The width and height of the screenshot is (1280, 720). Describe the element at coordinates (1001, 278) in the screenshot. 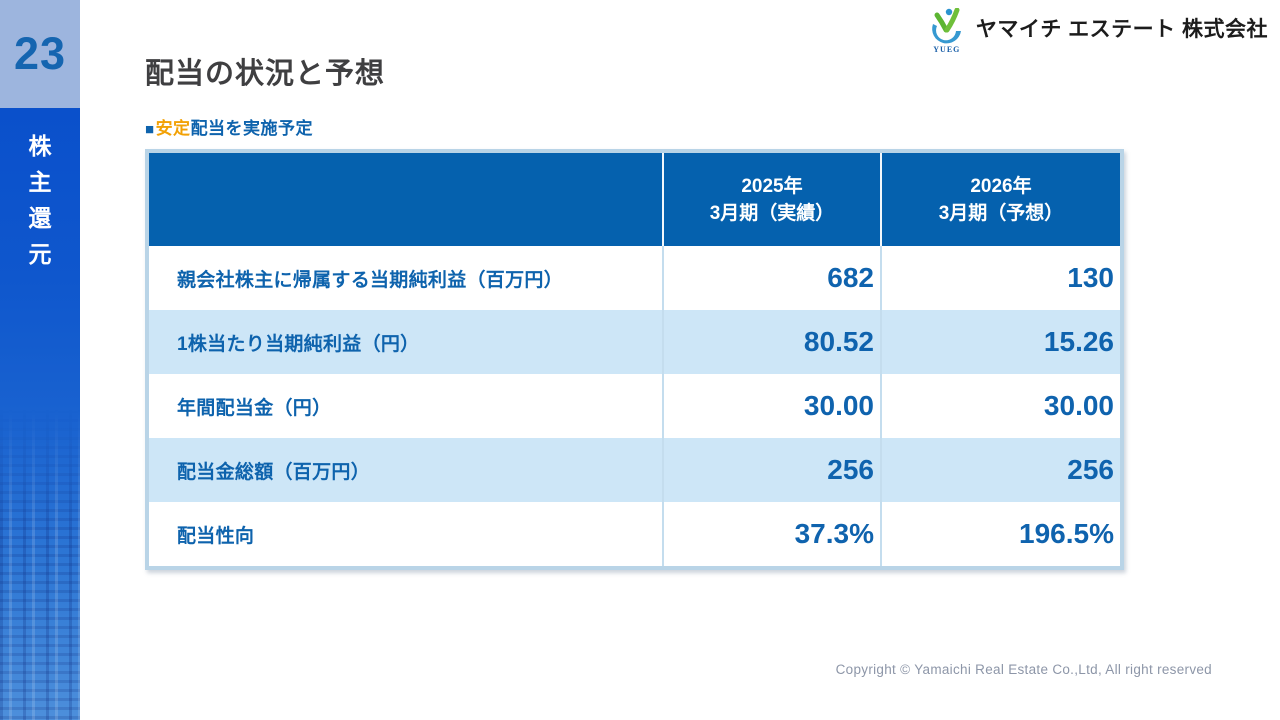

I see `row-forecast-value: 130` at that location.